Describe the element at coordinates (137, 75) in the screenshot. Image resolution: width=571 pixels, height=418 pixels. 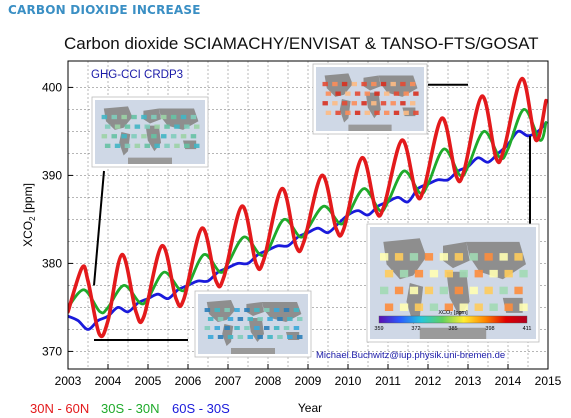
I see `dataset-label: GHG-CCI CRDP3` at that location.